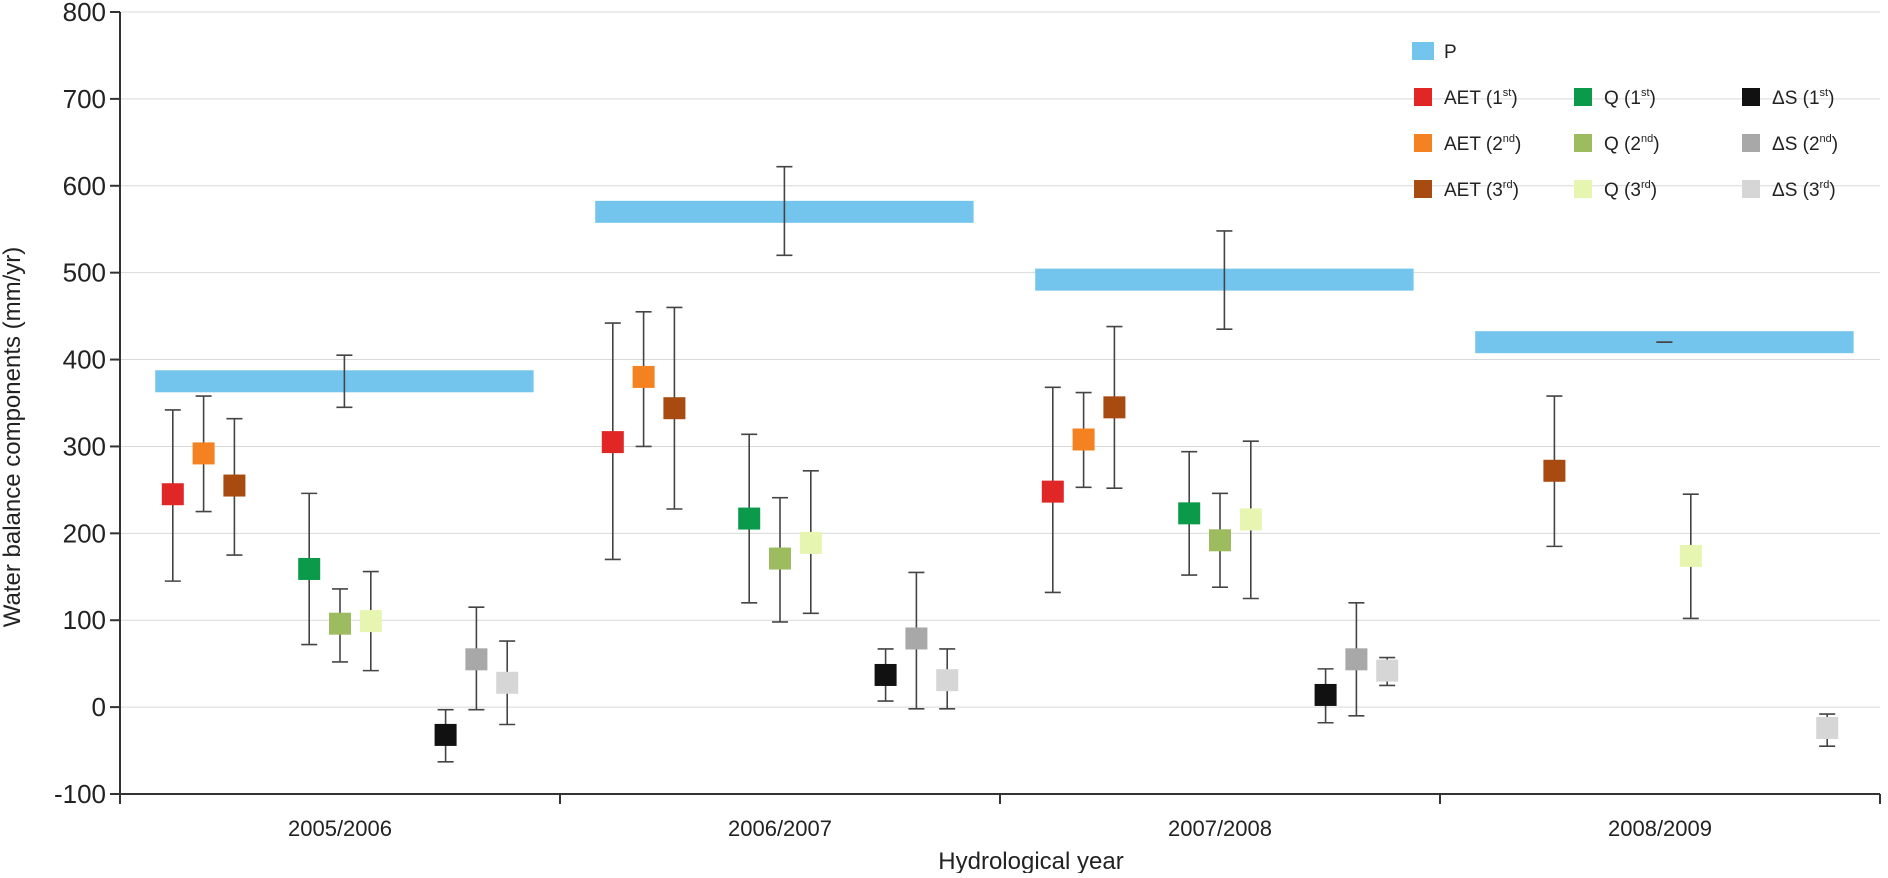 Image resolution: width=1888 pixels, height=878 pixels. I want to click on legend-label-P: P, so click(1450, 52).